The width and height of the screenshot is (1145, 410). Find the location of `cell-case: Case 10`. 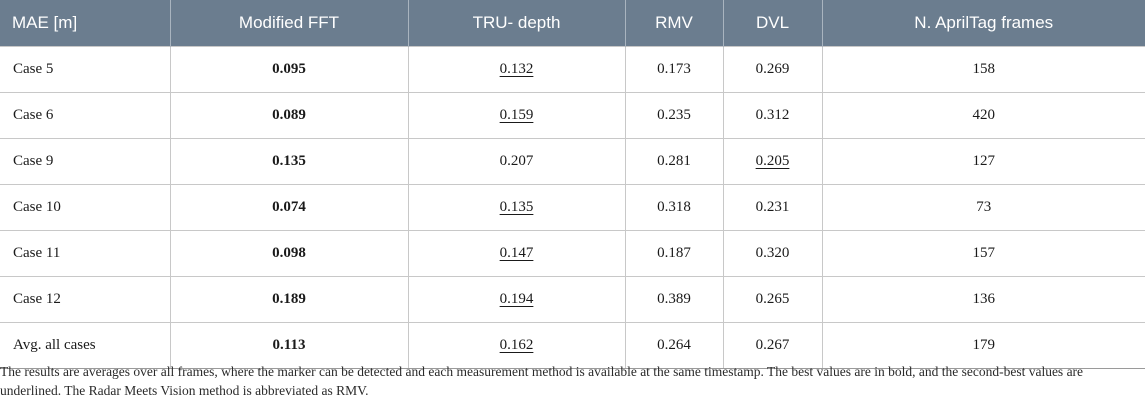

cell-case: Case 10 is located at coordinates (85, 207).